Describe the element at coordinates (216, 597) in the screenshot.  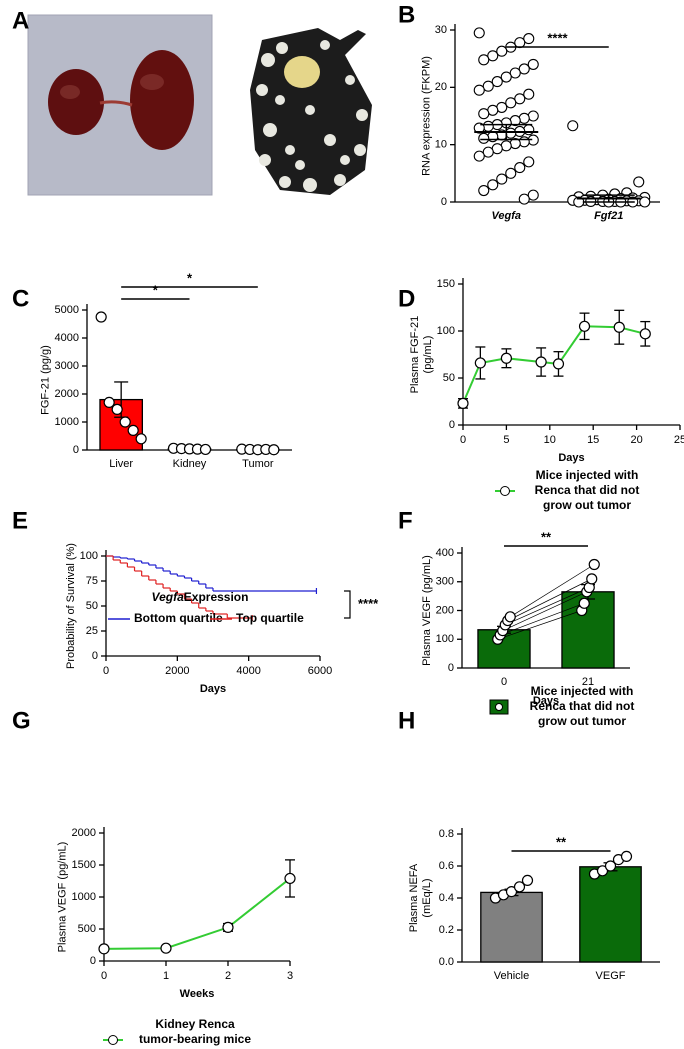
I see `legend-title-rest: Expression` at that location.